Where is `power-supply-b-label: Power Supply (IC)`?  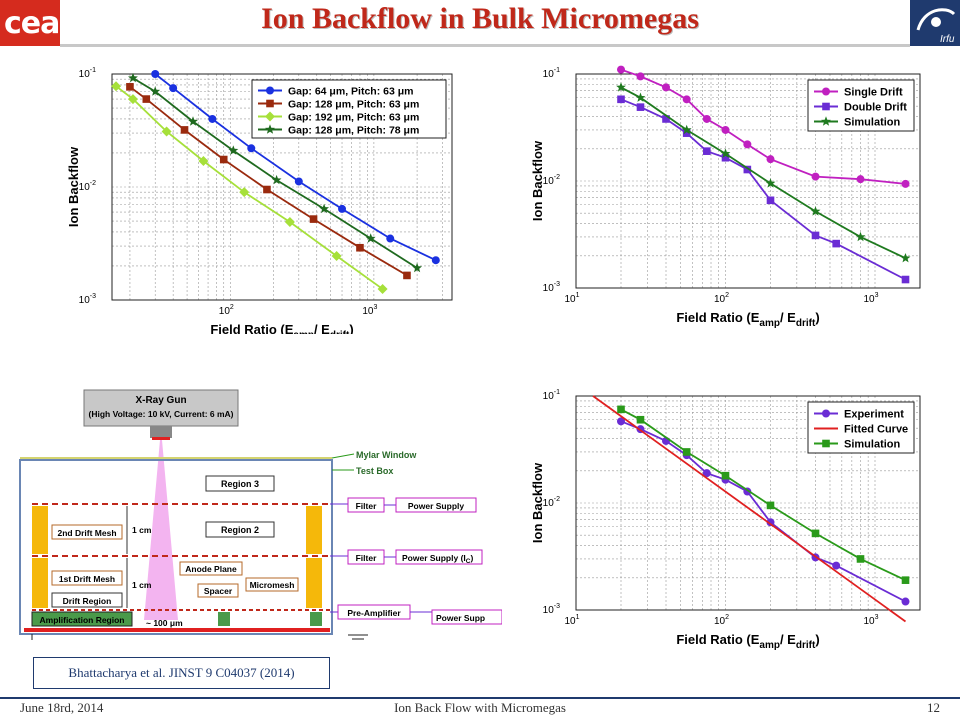
power-supply-b-label: Power Supply (IC) is located at coordinates (437, 559).